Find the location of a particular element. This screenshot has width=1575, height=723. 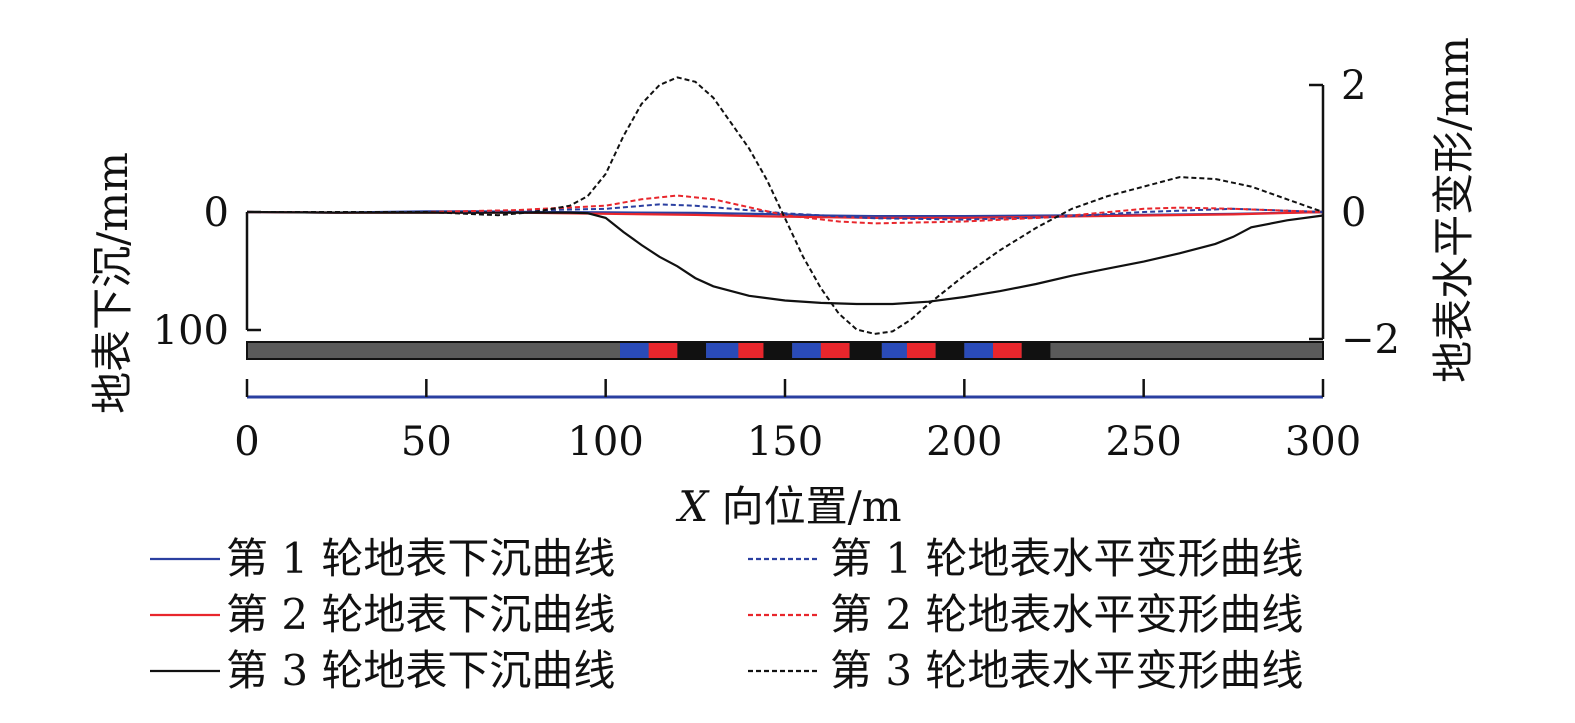

y-left-tick-label: 0 is located at coordinates (216, 213).